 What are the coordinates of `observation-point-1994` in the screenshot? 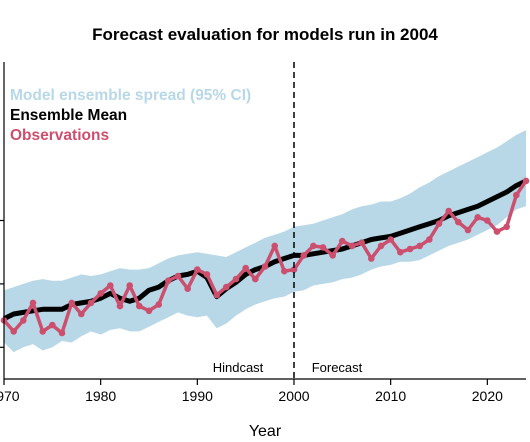 It's located at (236, 279).